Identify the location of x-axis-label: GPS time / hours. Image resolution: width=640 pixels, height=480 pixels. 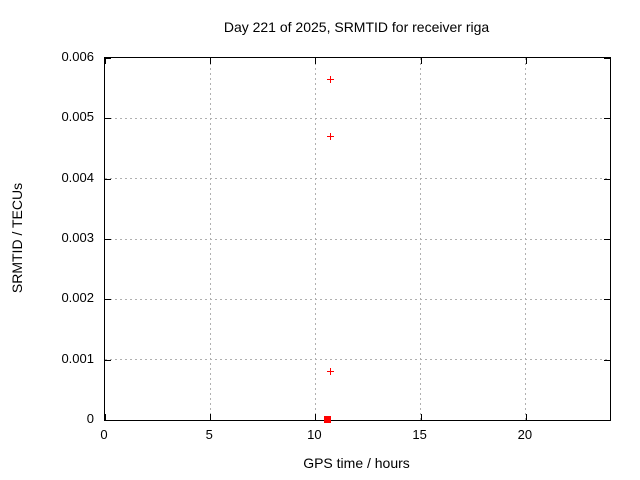
(356, 463).